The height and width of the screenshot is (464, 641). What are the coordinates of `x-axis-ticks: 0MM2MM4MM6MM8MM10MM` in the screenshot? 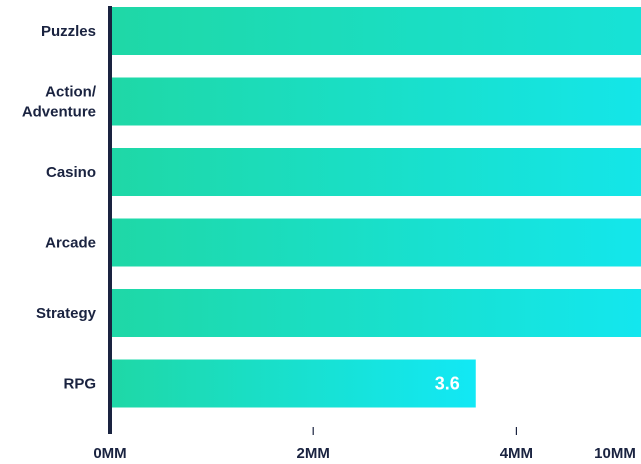 It's located at (364, 444).